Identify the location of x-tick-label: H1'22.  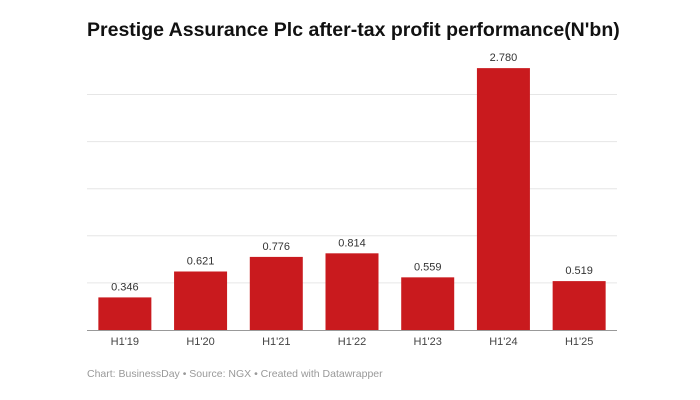
(352, 342).